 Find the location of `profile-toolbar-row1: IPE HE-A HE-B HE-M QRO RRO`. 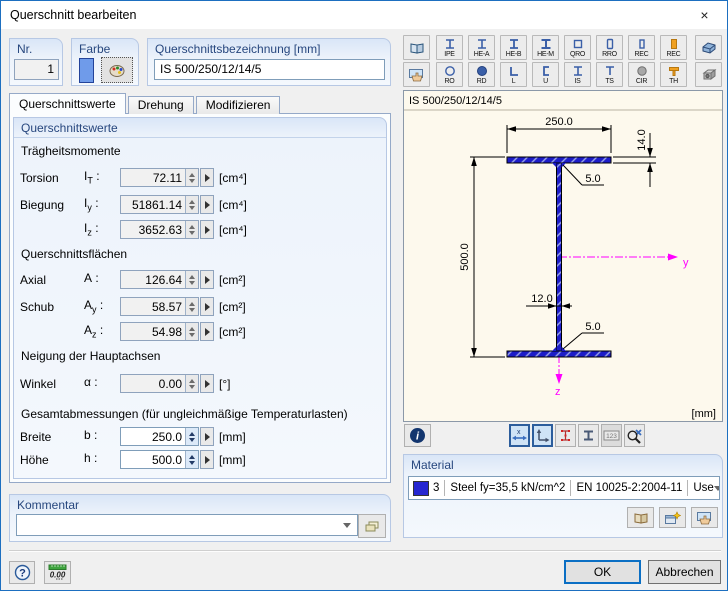

profile-toolbar-row1: IPE HE-A HE-B HE-M QRO RRO is located at coordinates (562, 47).